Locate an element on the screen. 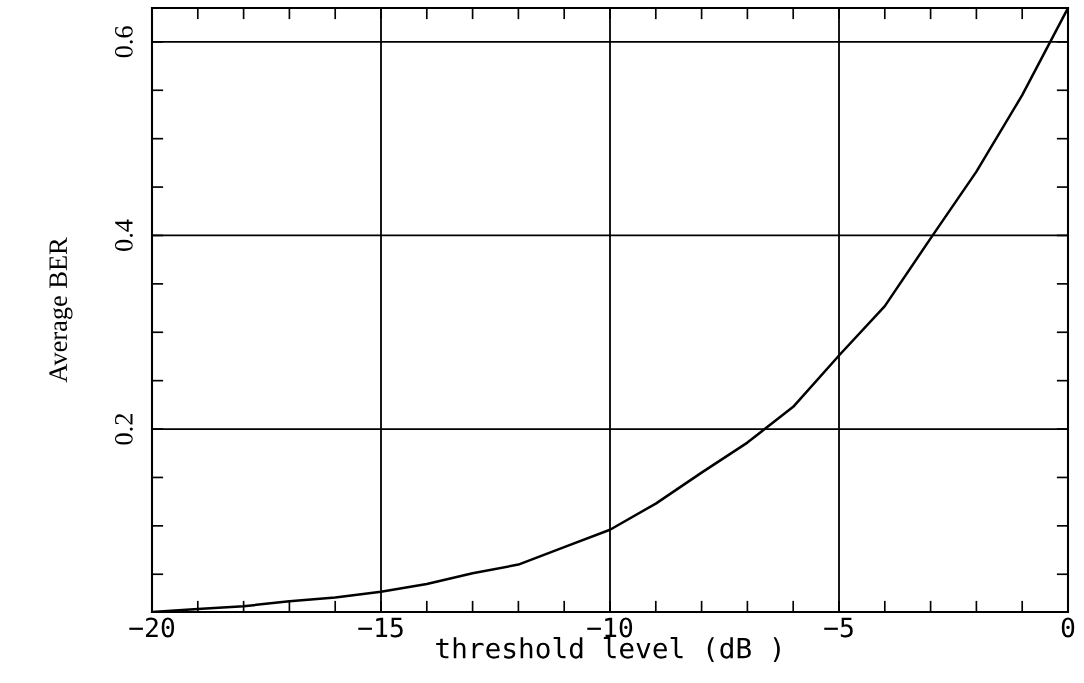 This screenshot has height=683, width=1084. x-tick-label: −5 is located at coordinates (838, 627).